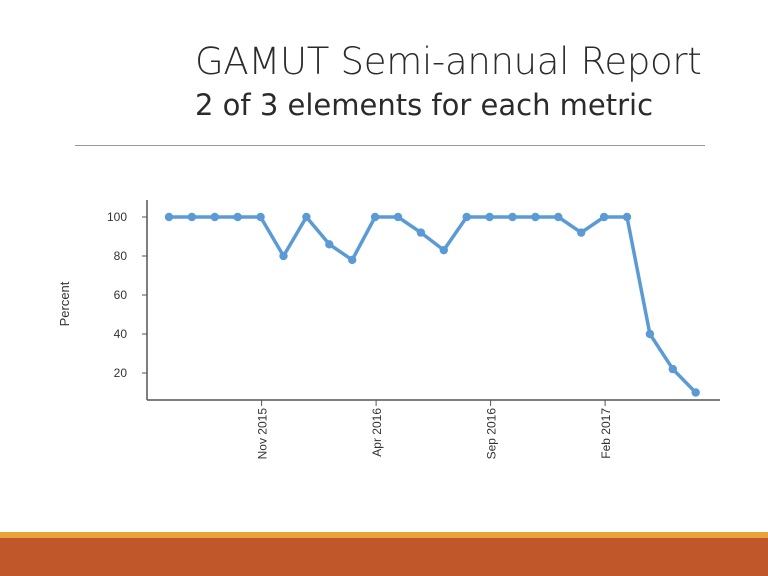 The height and width of the screenshot is (576, 768). I want to click on y-tick-label: 40, so click(121, 334).